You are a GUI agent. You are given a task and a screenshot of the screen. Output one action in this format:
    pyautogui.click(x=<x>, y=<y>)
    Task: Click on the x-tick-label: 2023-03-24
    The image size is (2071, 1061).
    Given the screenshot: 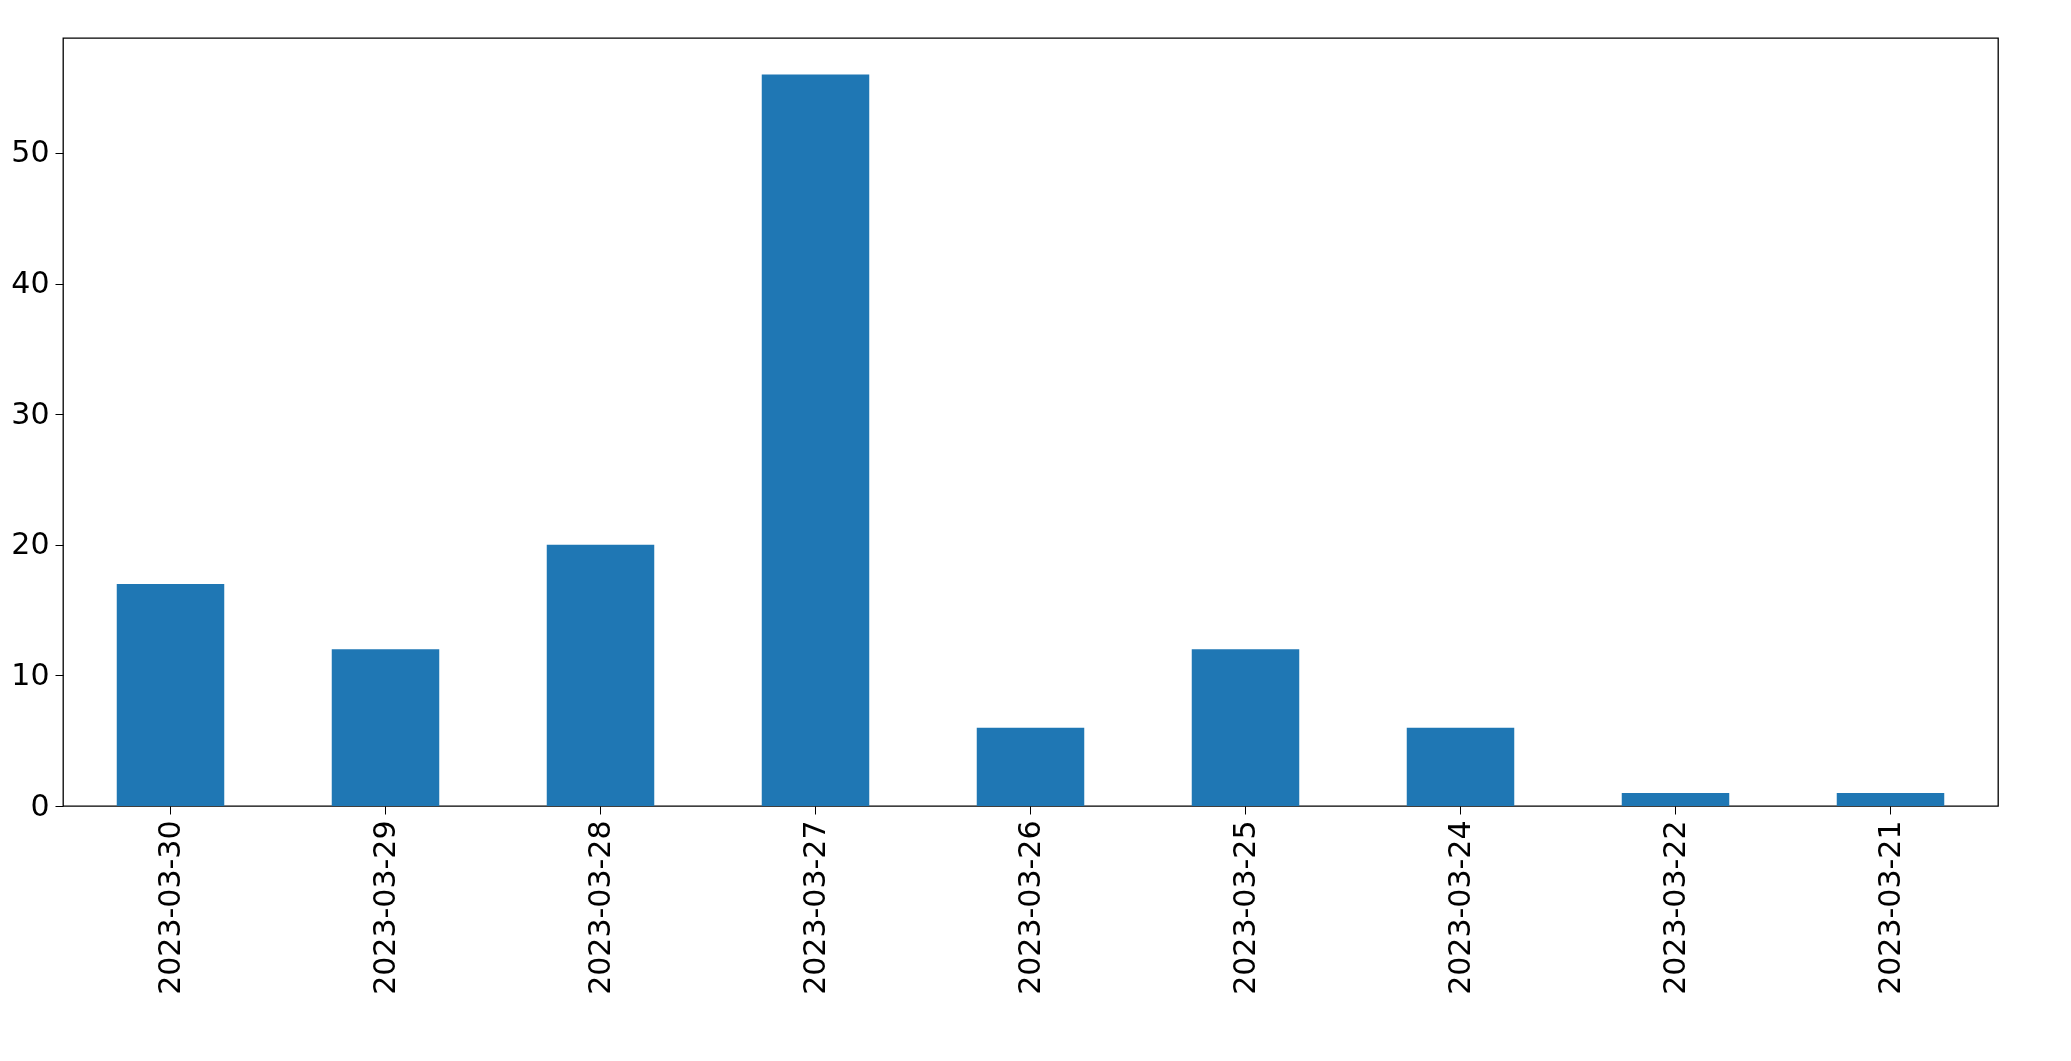 What is the action you would take?
    pyautogui.click(x=1459, y=907)
    